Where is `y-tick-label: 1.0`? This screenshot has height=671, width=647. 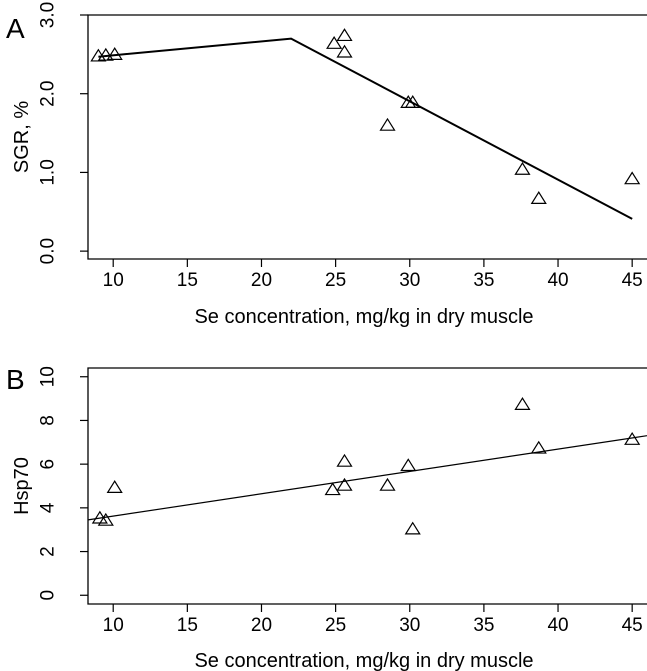
y-tick-label: 1.0 is located at coordinates (48, 172).